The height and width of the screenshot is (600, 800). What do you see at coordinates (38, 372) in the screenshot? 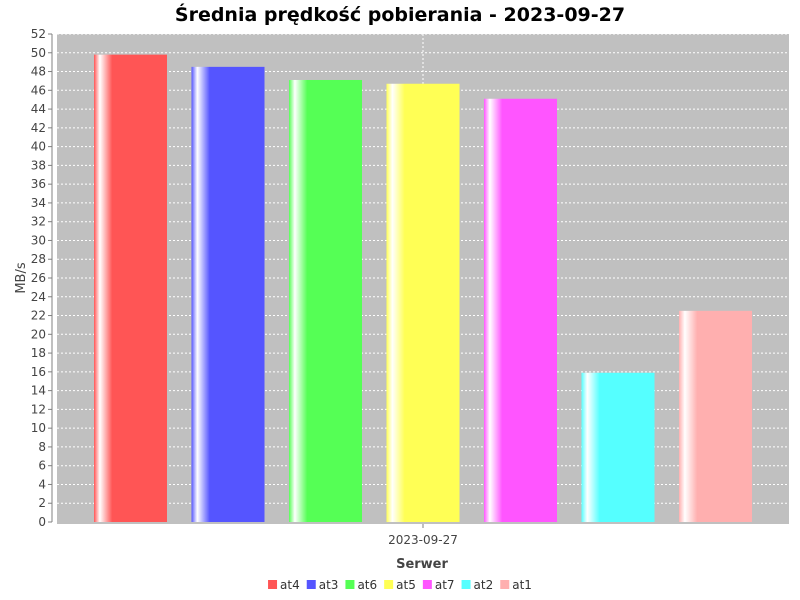
I see `y-tick-label: 16` at bounding box center [38, 372].